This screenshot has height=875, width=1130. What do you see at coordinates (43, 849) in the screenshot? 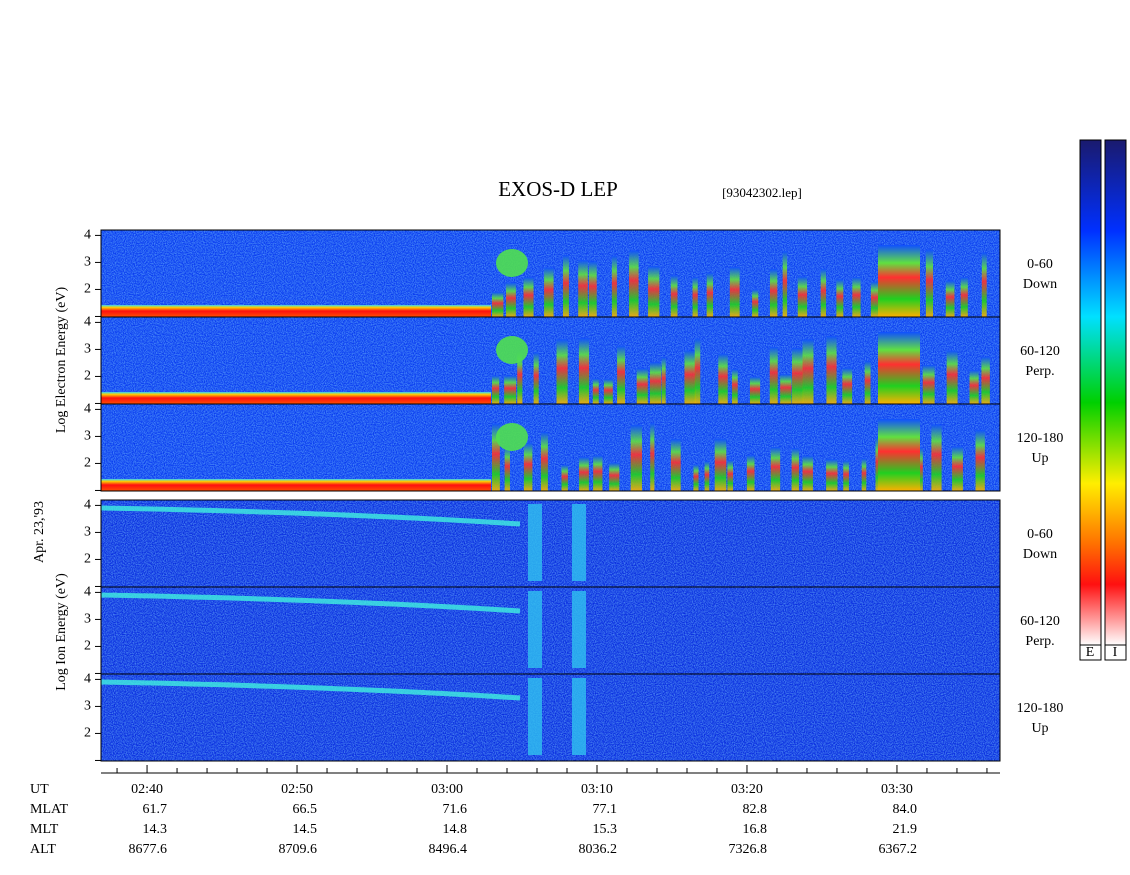
I see `row-label: ALT` at bounding box center [43, 849].